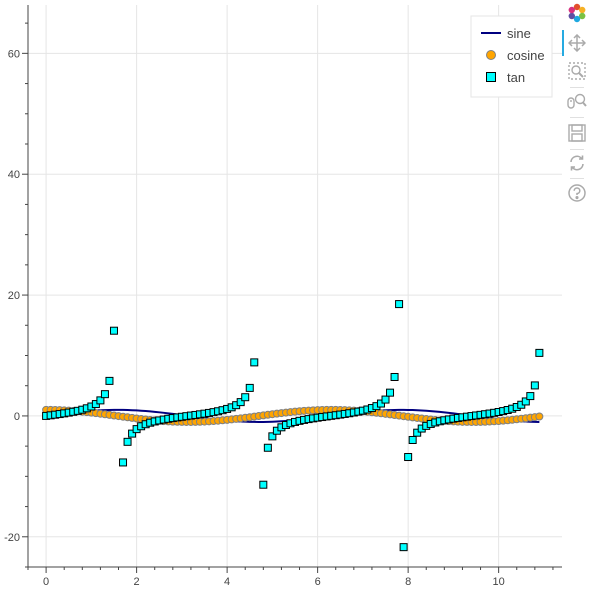 The height and width of the screenshot is (590, 600). What do you see at coordinates (519, 33) in the screenshot?
I see `legend-label-sine: sine` at bounding box center [519, 33].